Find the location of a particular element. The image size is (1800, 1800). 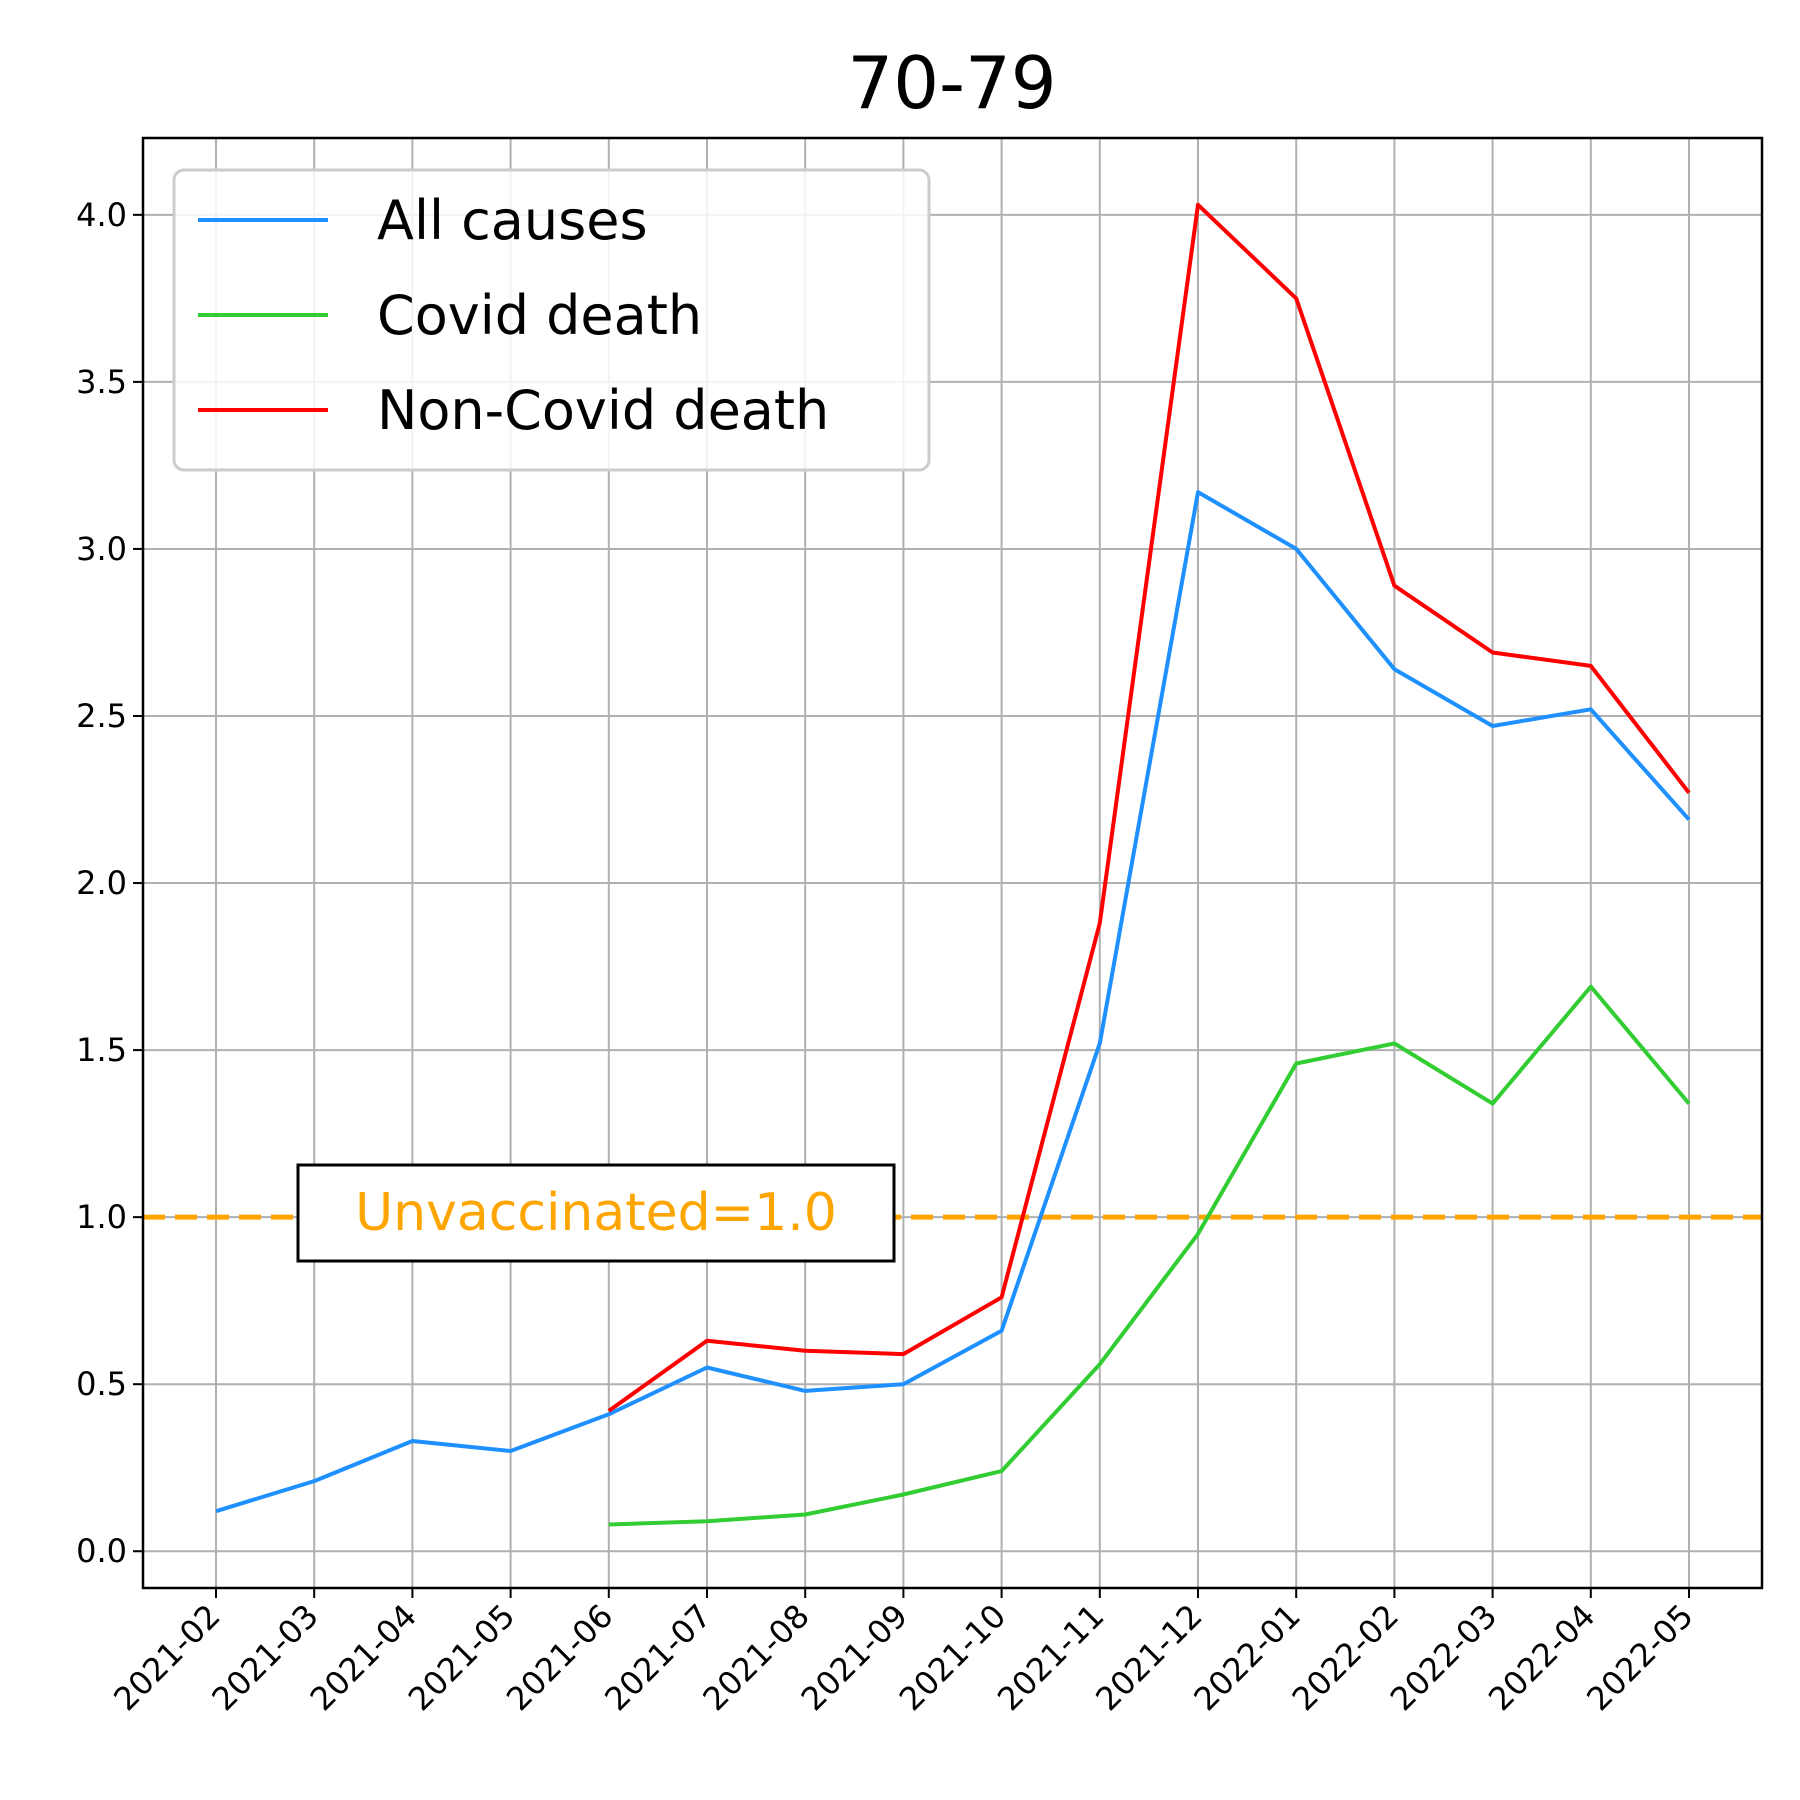

annotation-box is located at coordinates (596, 1213).